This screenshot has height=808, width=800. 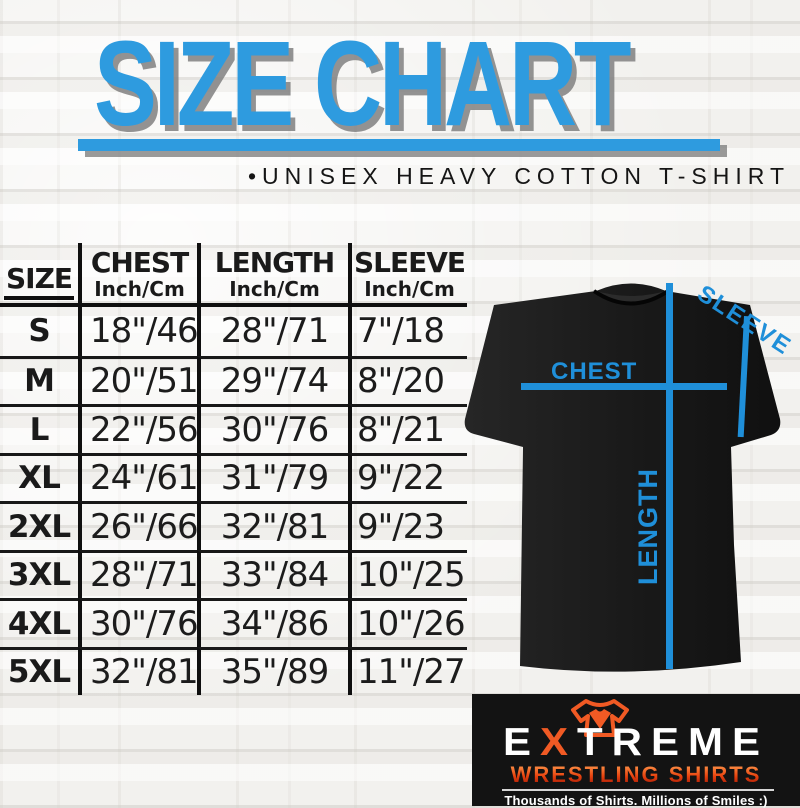 What do you see at coordinates (407, 379) in the screenshot?
I see `row-m-sleeve: 8"/20` at bounding box center [407, 379].